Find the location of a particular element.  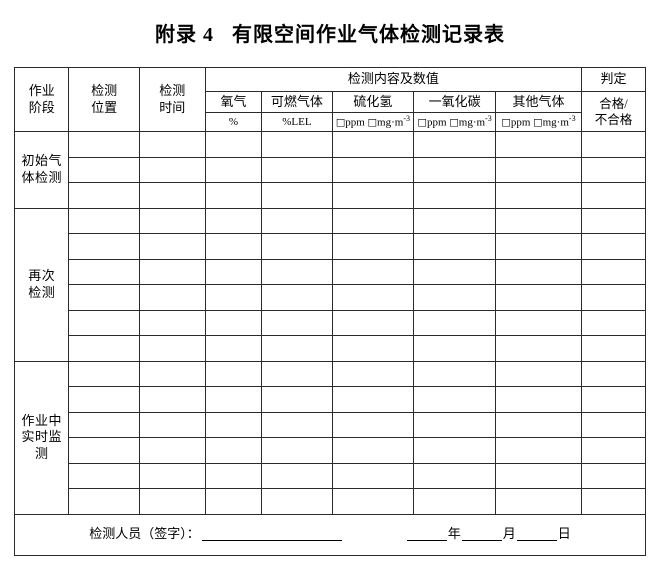

day-blank is located at coordinates (536, 541).